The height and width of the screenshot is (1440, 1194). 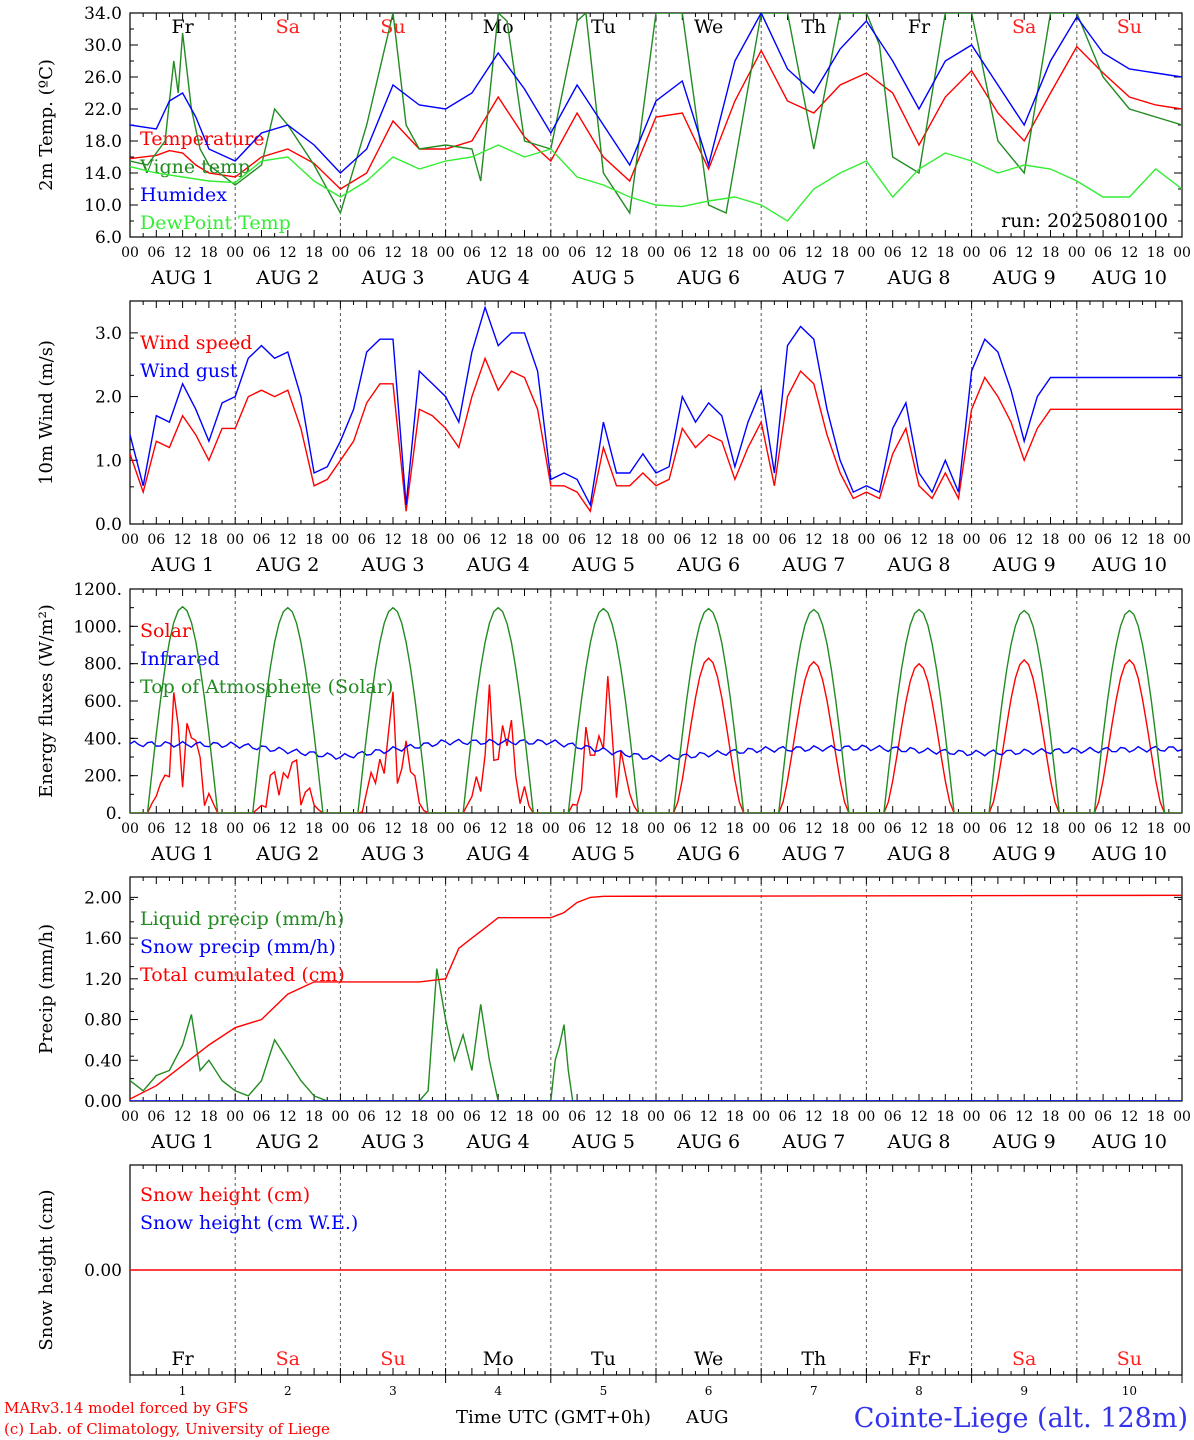 I want to click on weekday-label: Su, so click(x=392, y=27).